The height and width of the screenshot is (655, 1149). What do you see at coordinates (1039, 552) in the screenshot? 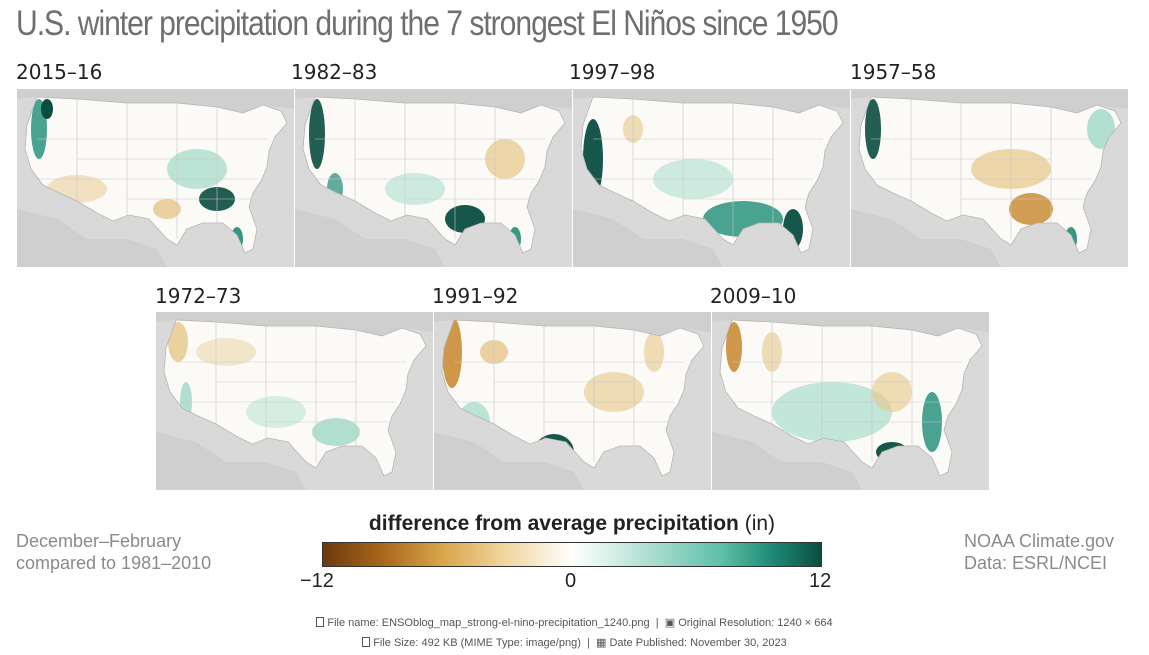
I see `credit: NOAA Climate.gov Data: ESRL/NCEI` at bounding box center [1039, 552].